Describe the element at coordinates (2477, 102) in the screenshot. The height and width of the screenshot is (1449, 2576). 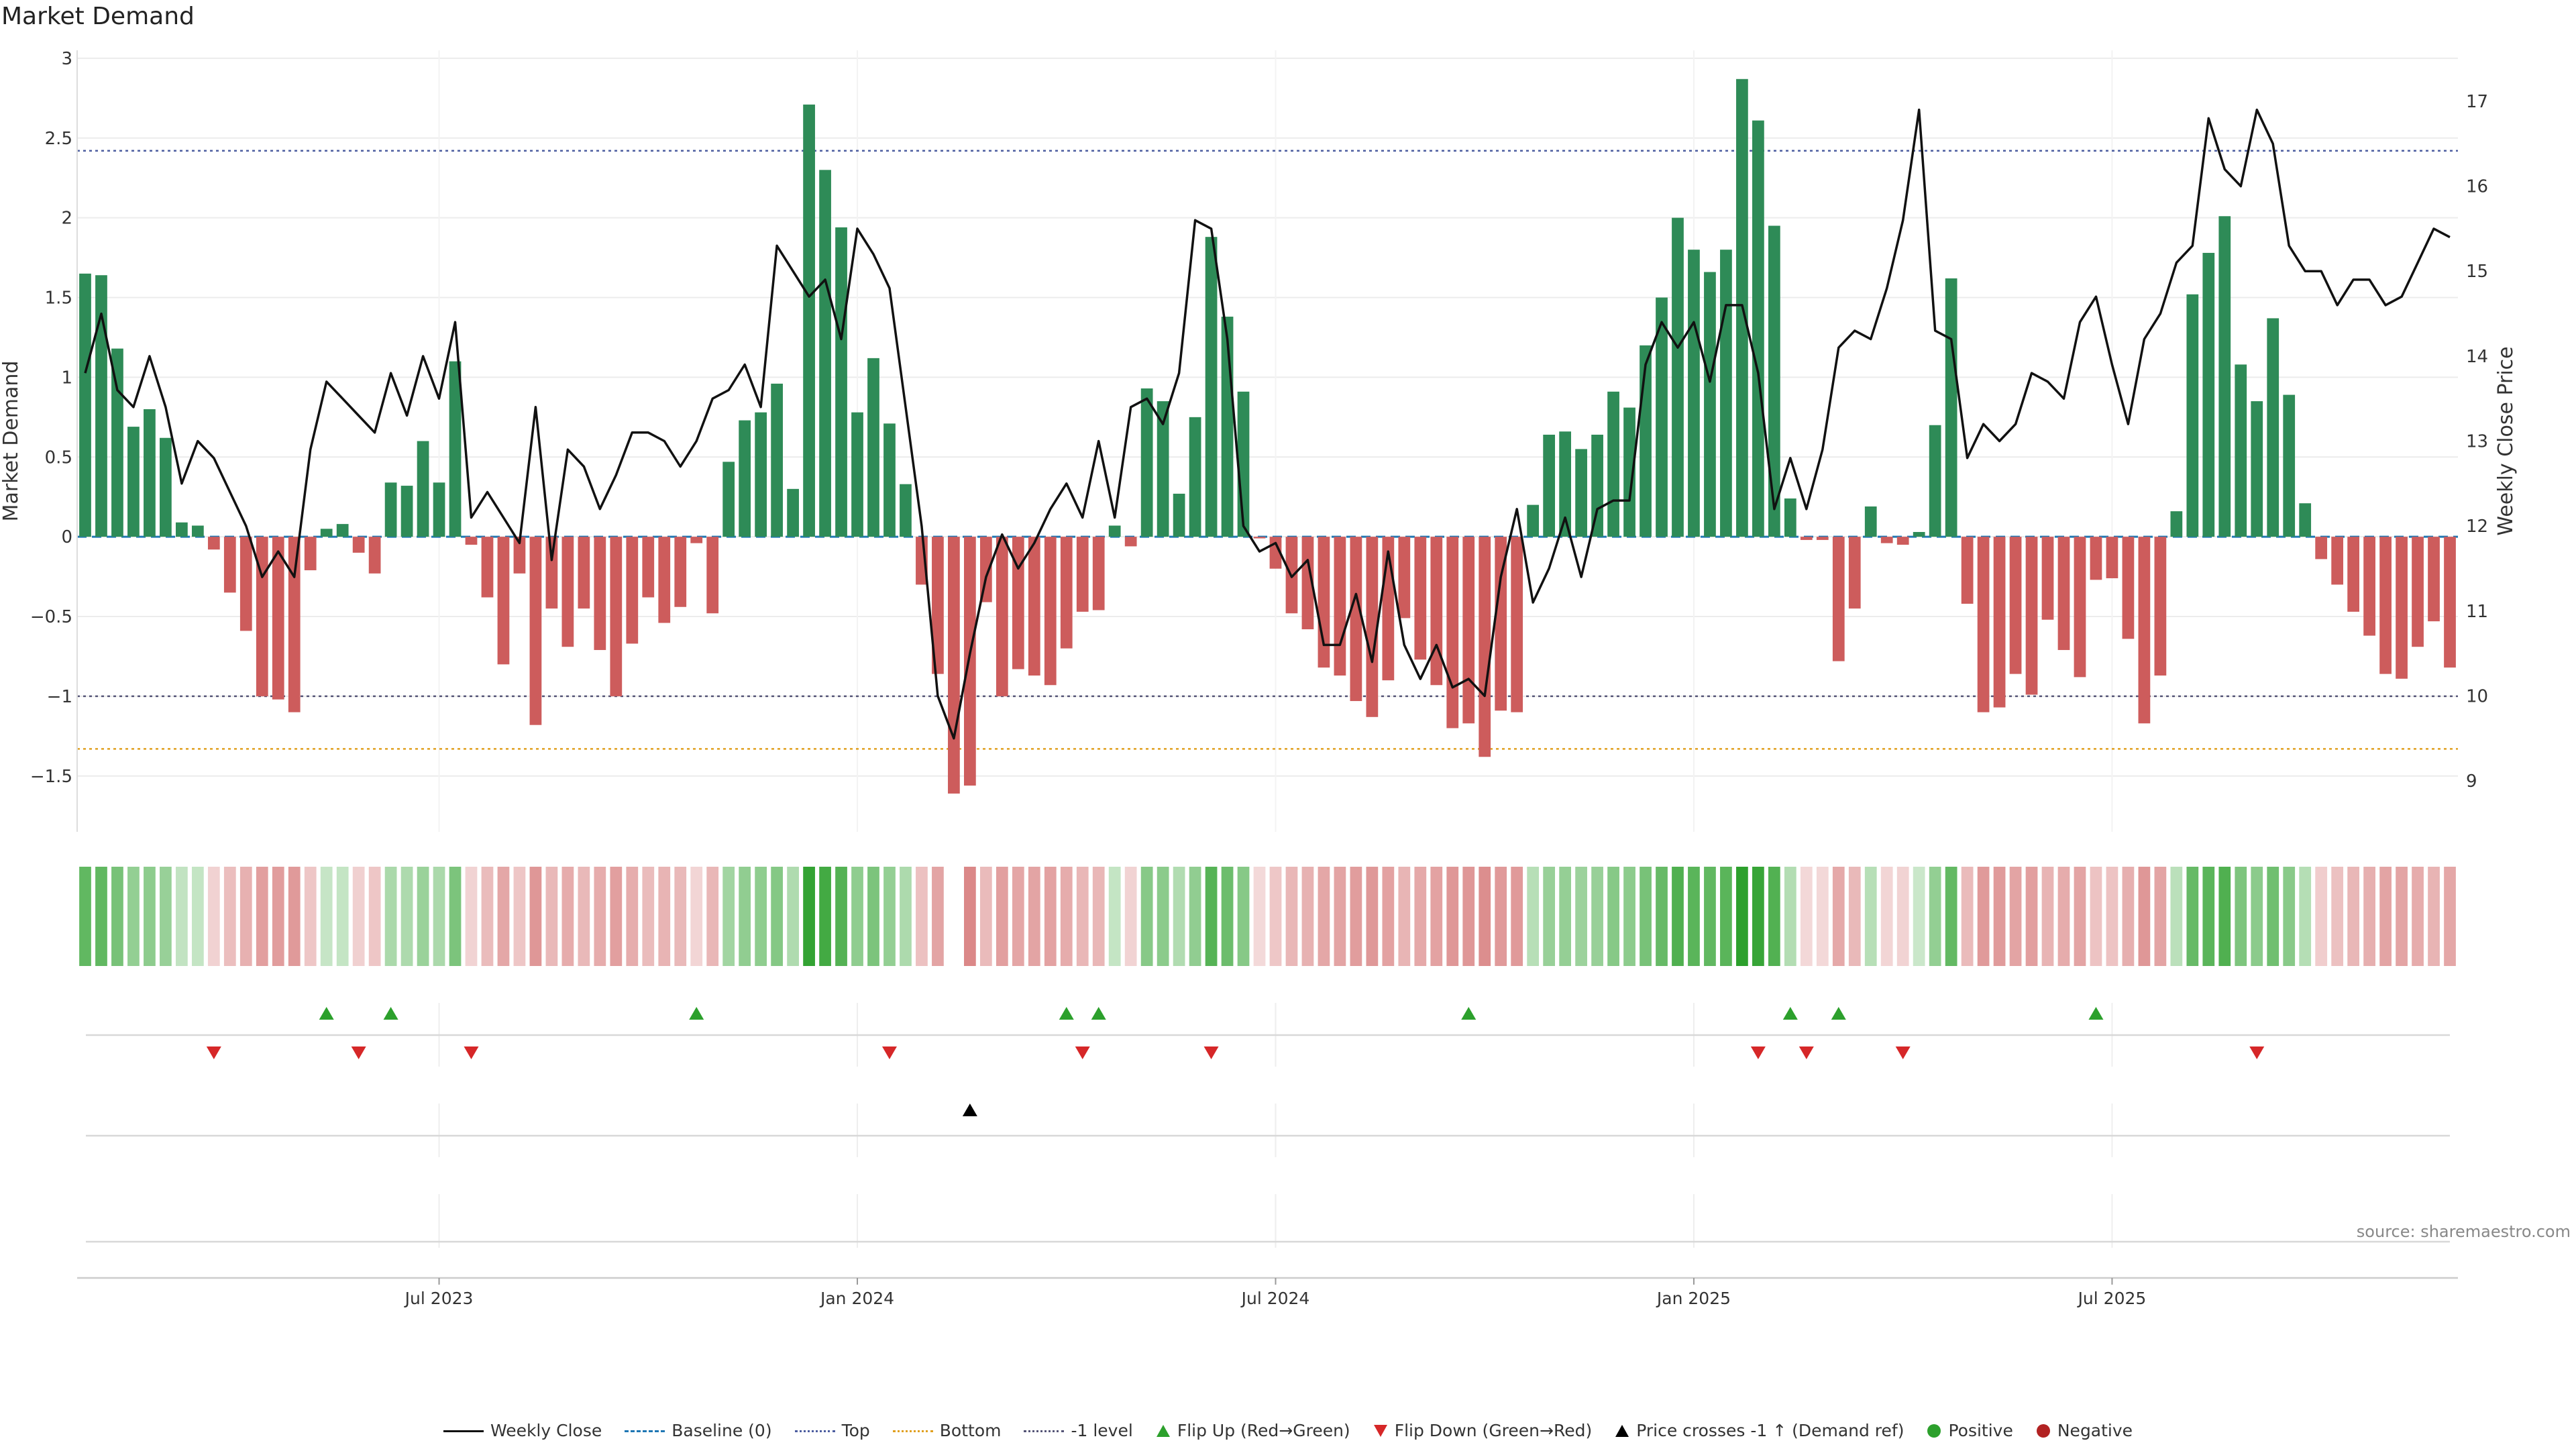
I see `y2-tick-label: 17` at that location.